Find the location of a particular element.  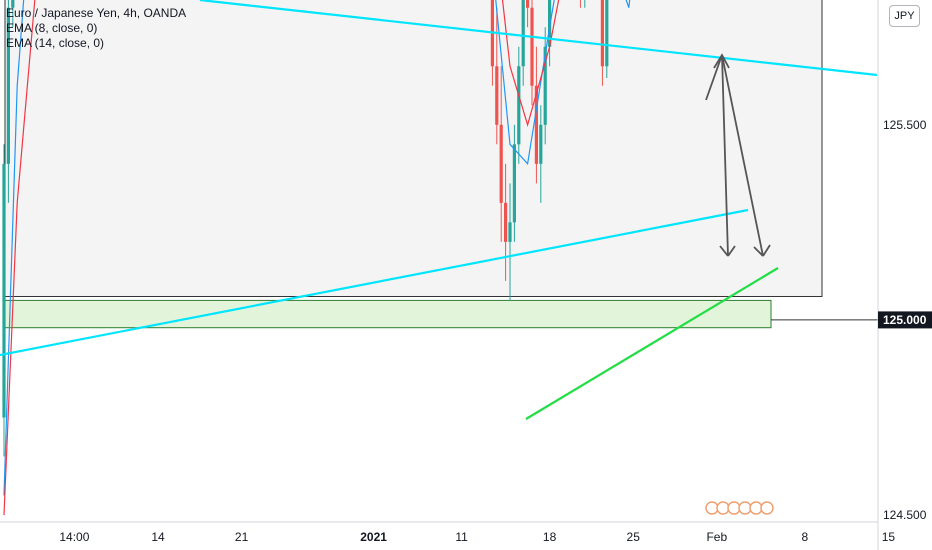

arrowhead-2a is located at coordinates (766, 250).